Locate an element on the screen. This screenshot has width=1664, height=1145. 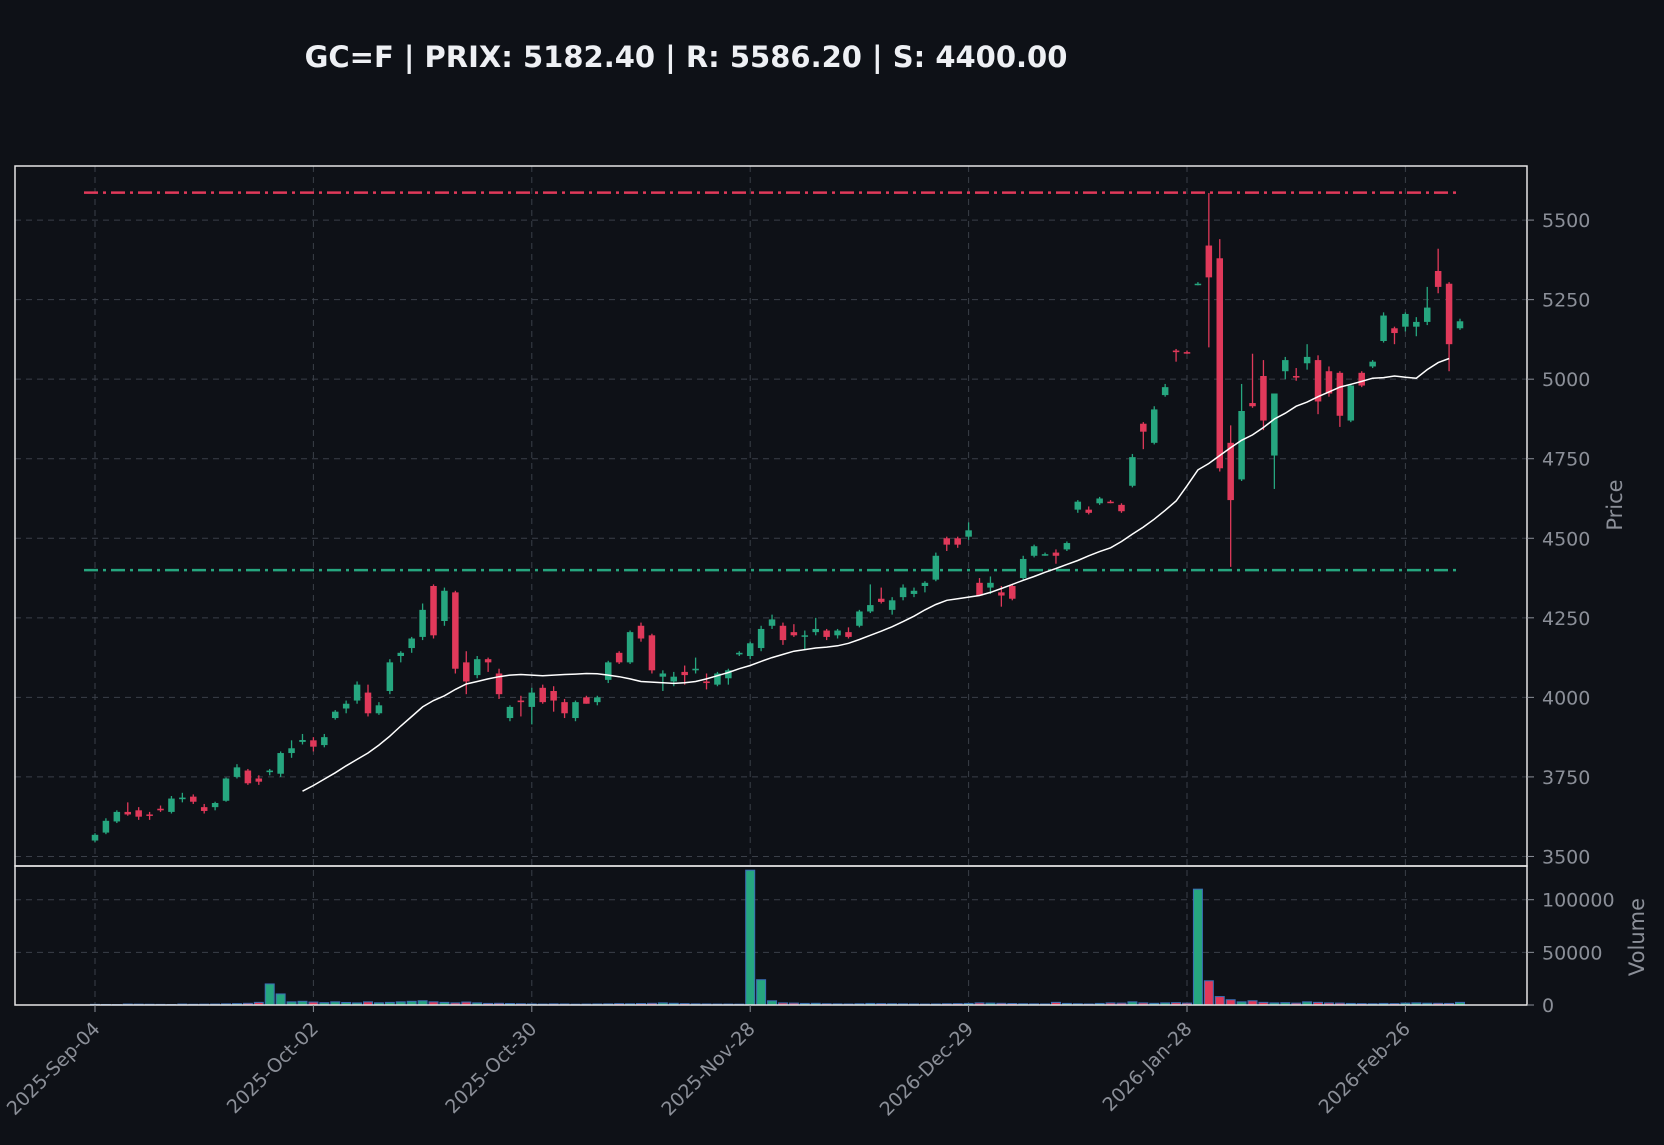
price-tick-label: 4000 is located at coordinates (1566, 698).